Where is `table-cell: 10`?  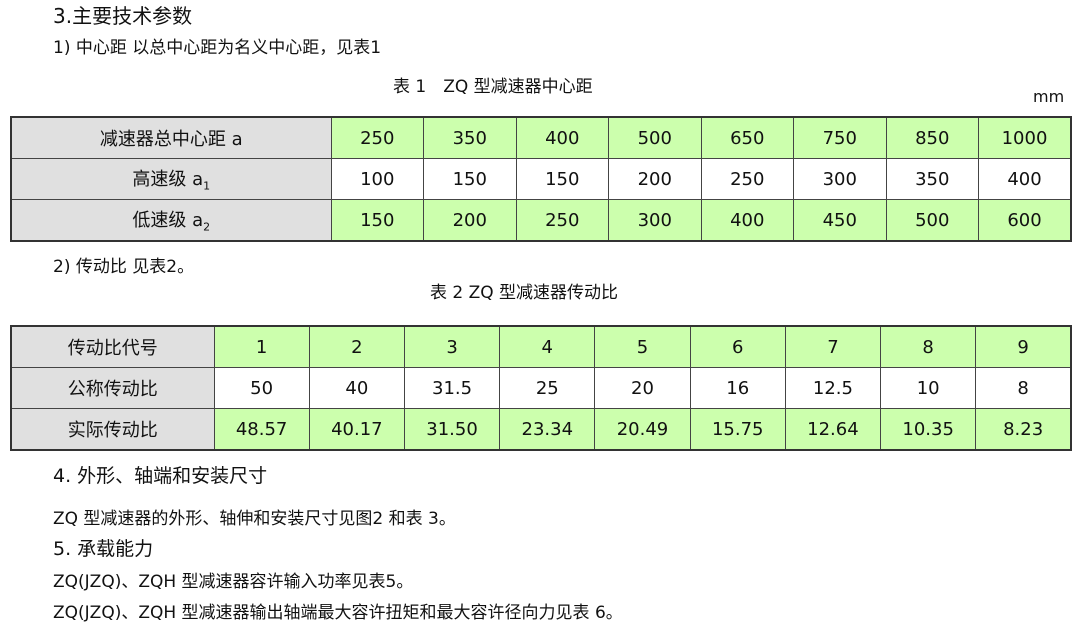
table-cell: 10 is located at coordinates (928, 388).